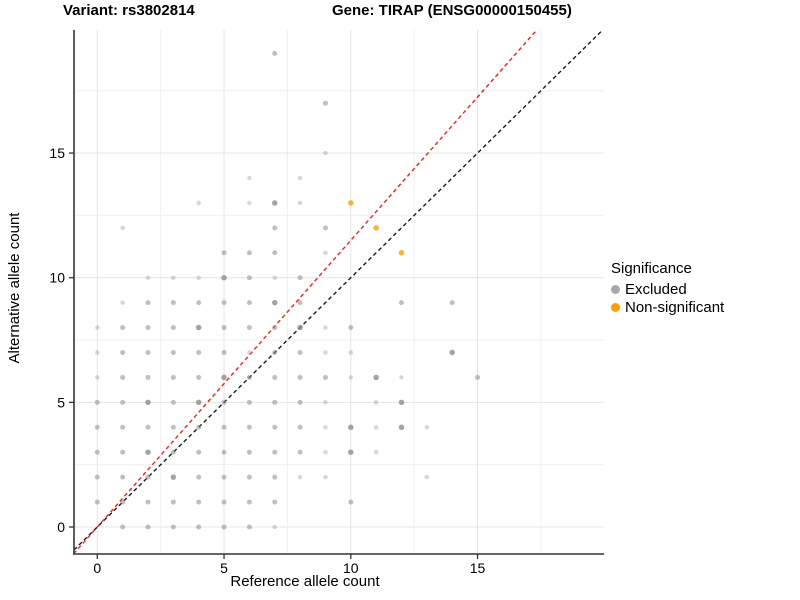 The height and width of the screenshot is (600, 800). I want to click on y-tick-label: 15, so click(57, 153).